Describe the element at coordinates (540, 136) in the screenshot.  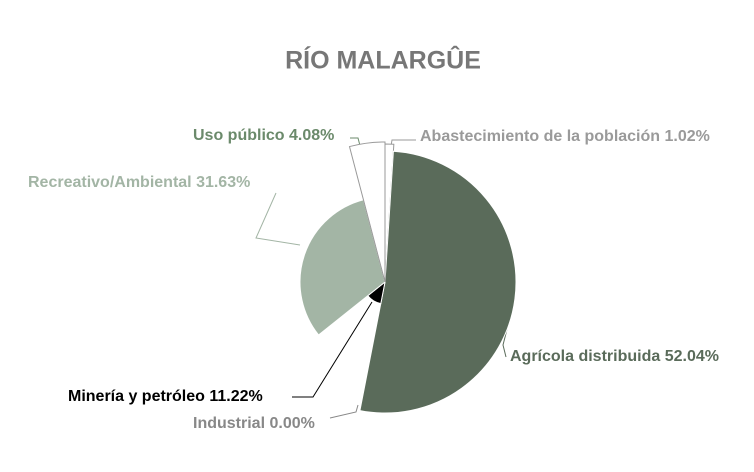
I see `slice-label-name: Abastecimiento de la población` at that location.